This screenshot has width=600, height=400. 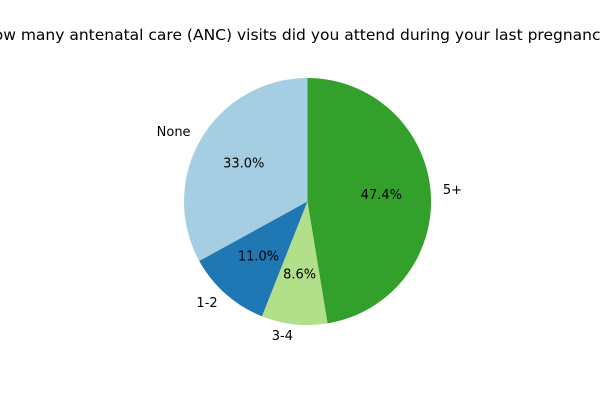 I want to click on percent-label-1-2: 11.0%, so click(x=258, y=257).